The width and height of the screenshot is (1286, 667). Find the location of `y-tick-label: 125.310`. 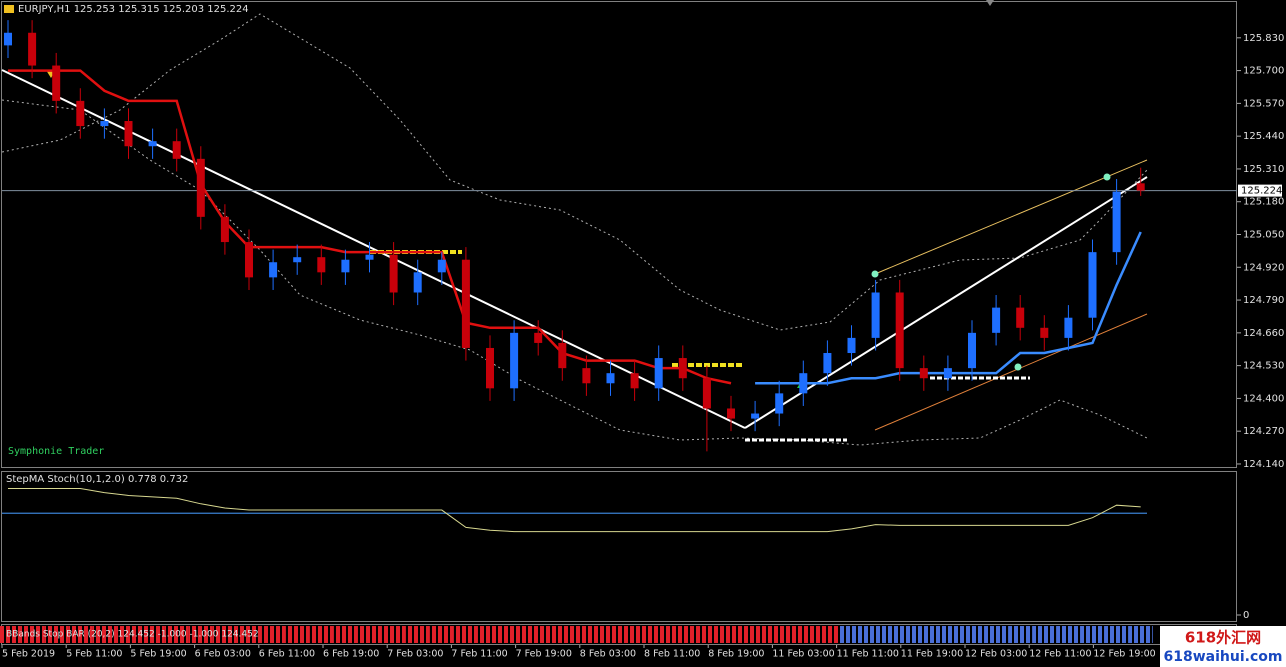

y-tick-label: 125.310 is located at coordinates (1263, 169).